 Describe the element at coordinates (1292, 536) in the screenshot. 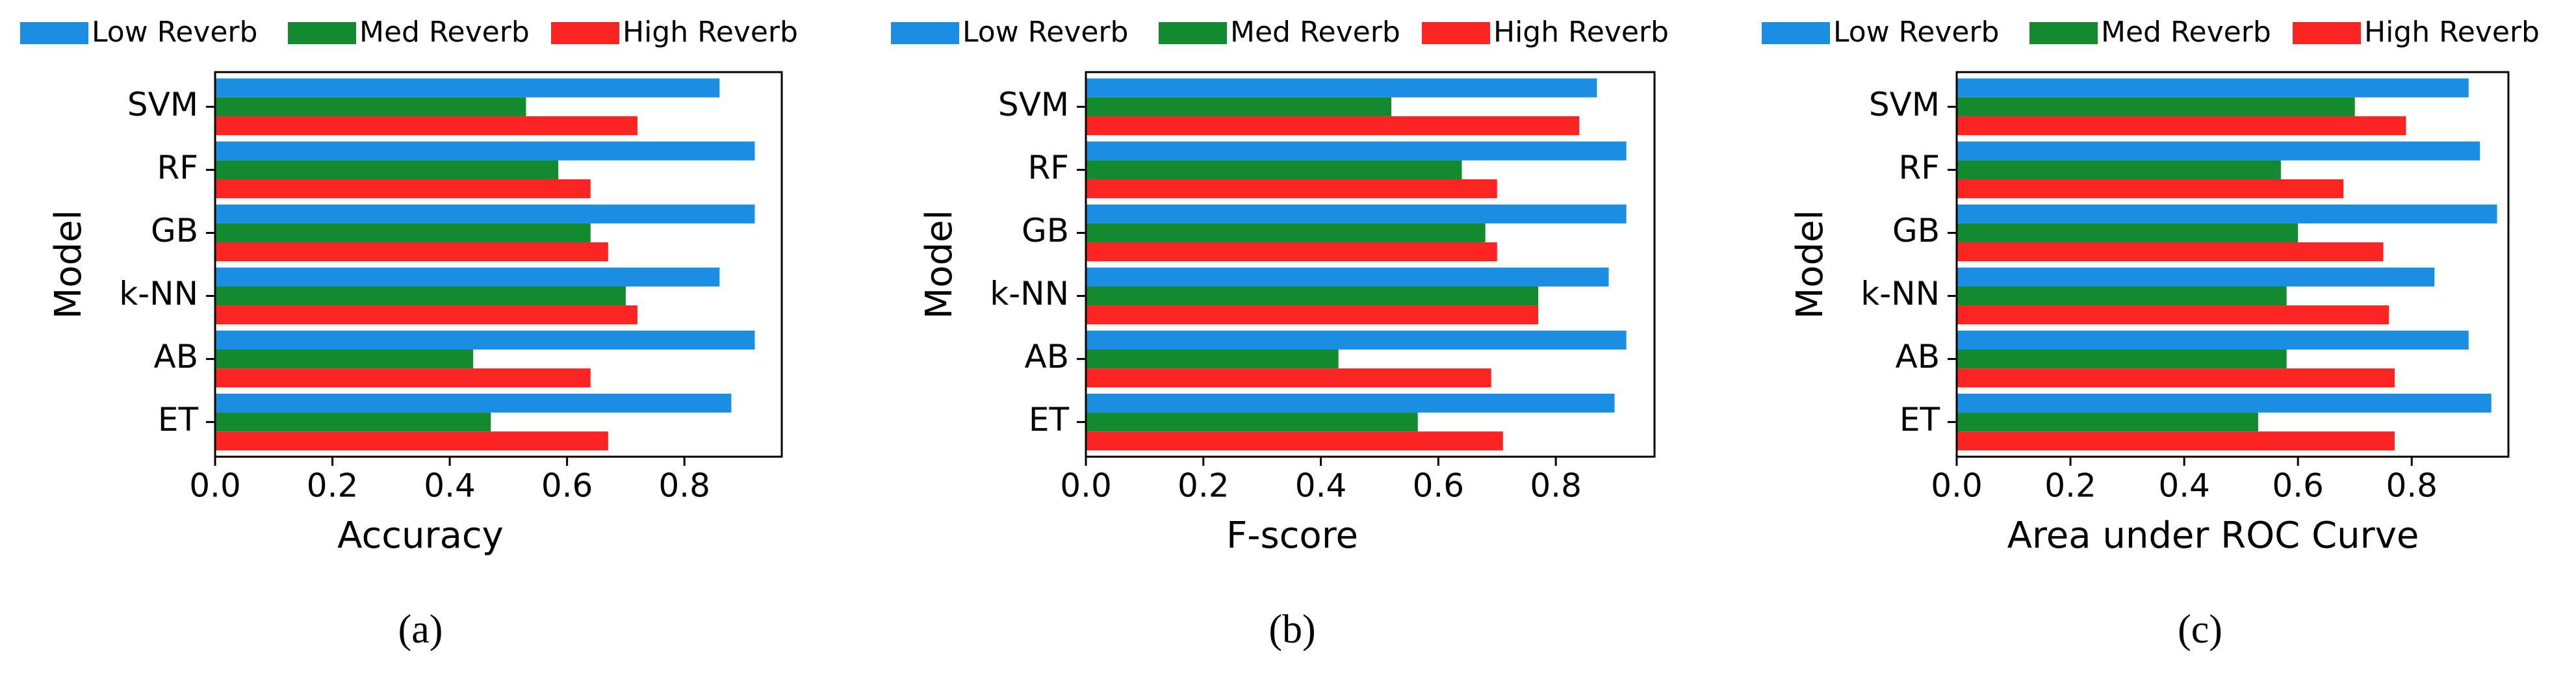

I see `x-axis-label: F-score` at that location.